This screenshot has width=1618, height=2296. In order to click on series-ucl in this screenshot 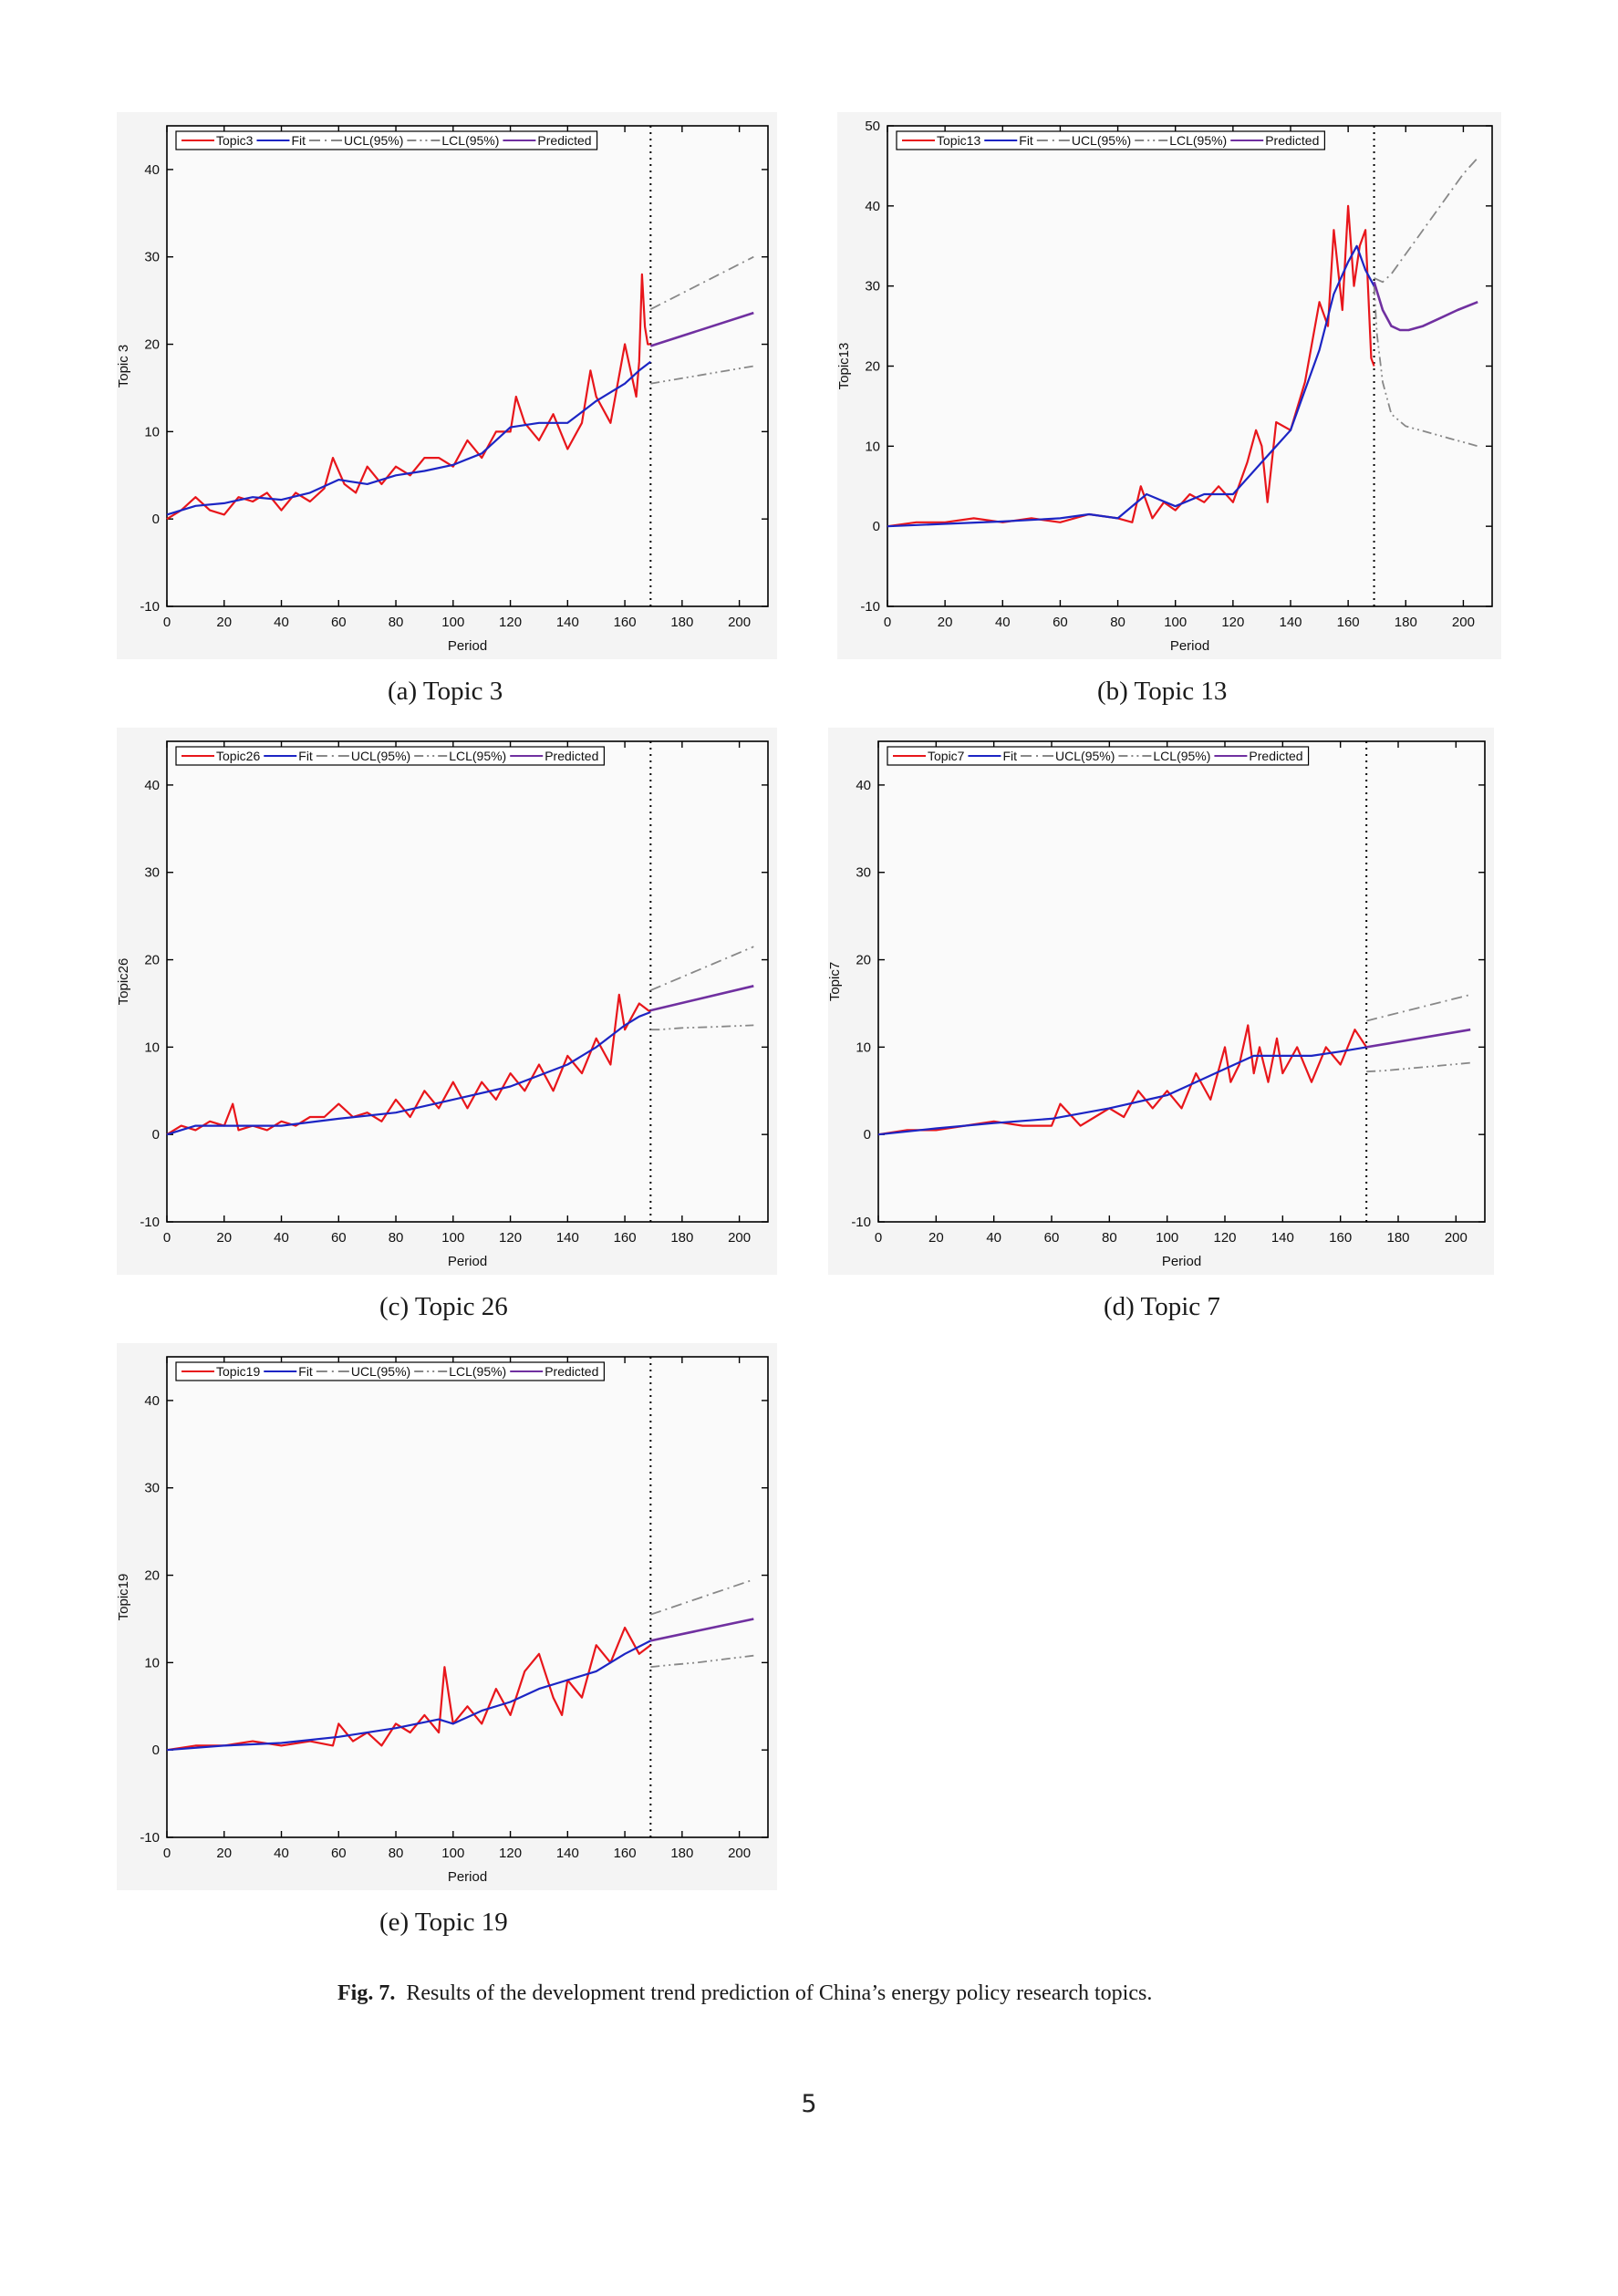, I will do `click(701, 283)`.